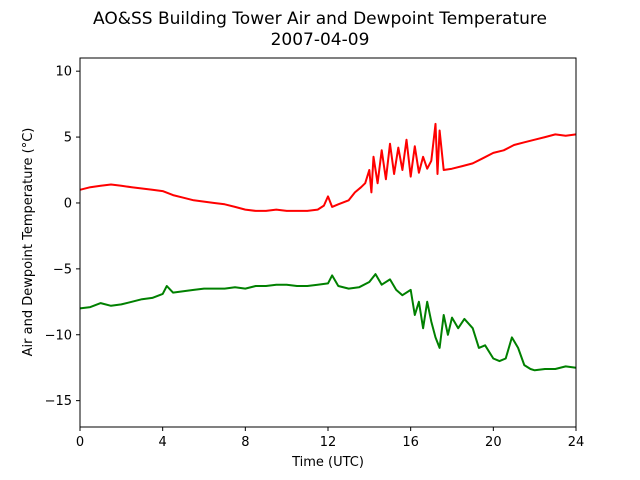 Image resolution: width=640 pixels, height=480 pixels. What do you see at coordinates (328, 442) in the screenshot?
I see `x-tick-label: 12` at bounding box center [328, 442].